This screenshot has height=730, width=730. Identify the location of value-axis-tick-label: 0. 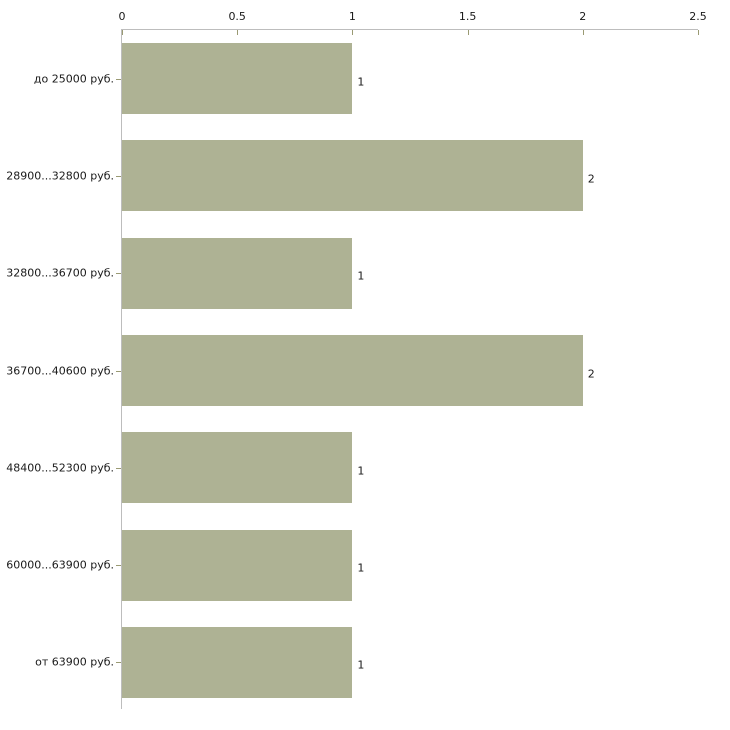
(122, 16).